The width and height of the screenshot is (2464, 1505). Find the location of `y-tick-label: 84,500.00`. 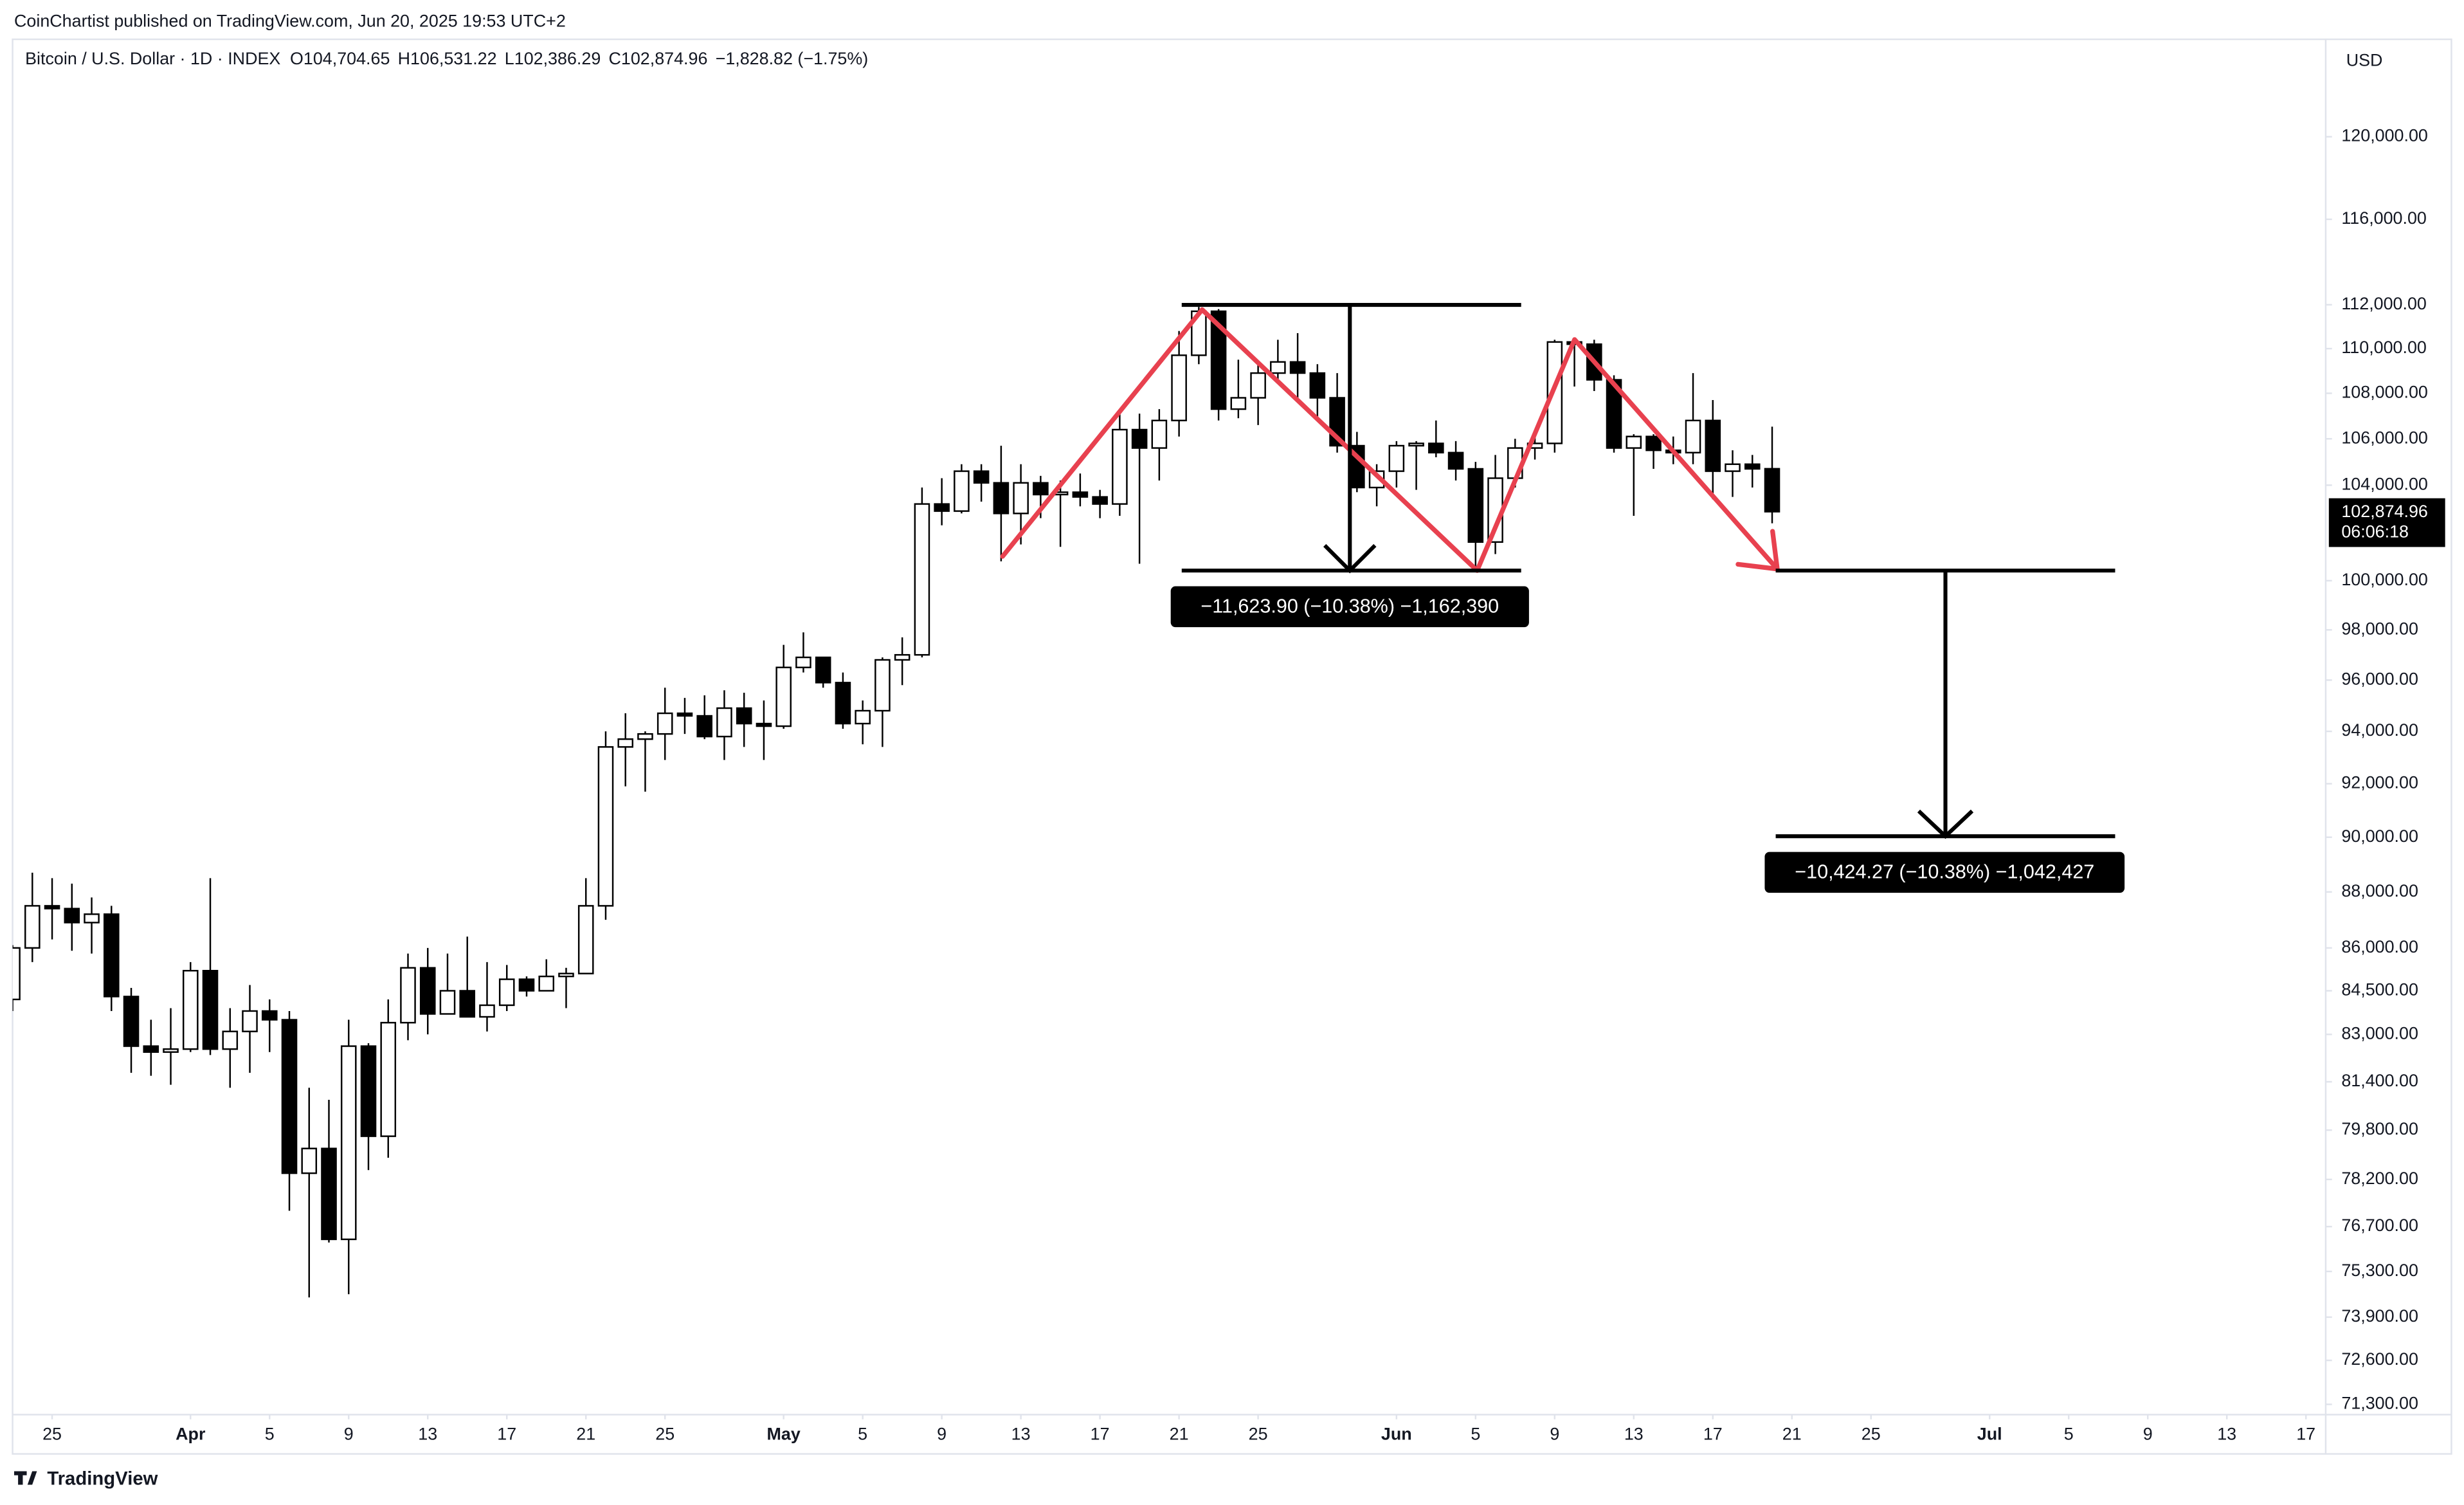

y-tick-label: 84,500.00 is located at coordinates (2379, 989).